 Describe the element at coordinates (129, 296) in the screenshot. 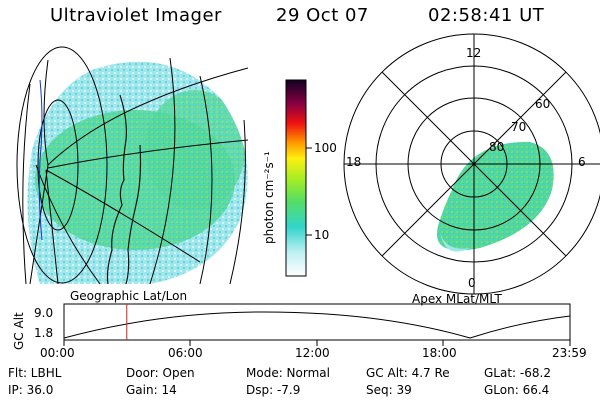

I see `geo-caption: Geographic Lat/Lon` at that location.